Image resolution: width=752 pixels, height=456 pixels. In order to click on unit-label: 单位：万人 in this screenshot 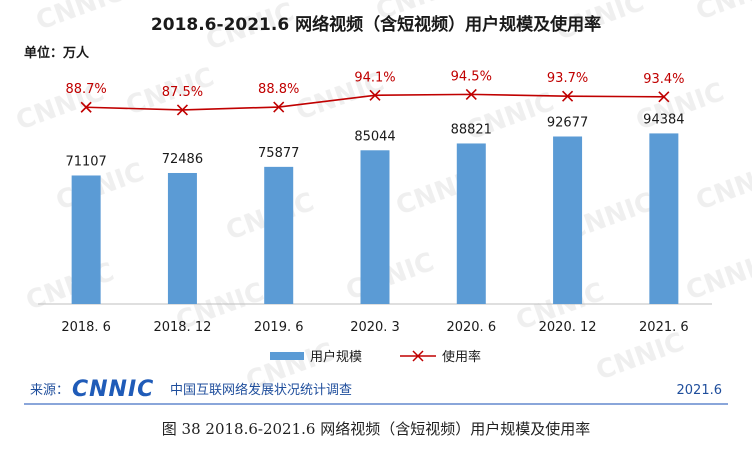, I will do `click(57, 53)`.